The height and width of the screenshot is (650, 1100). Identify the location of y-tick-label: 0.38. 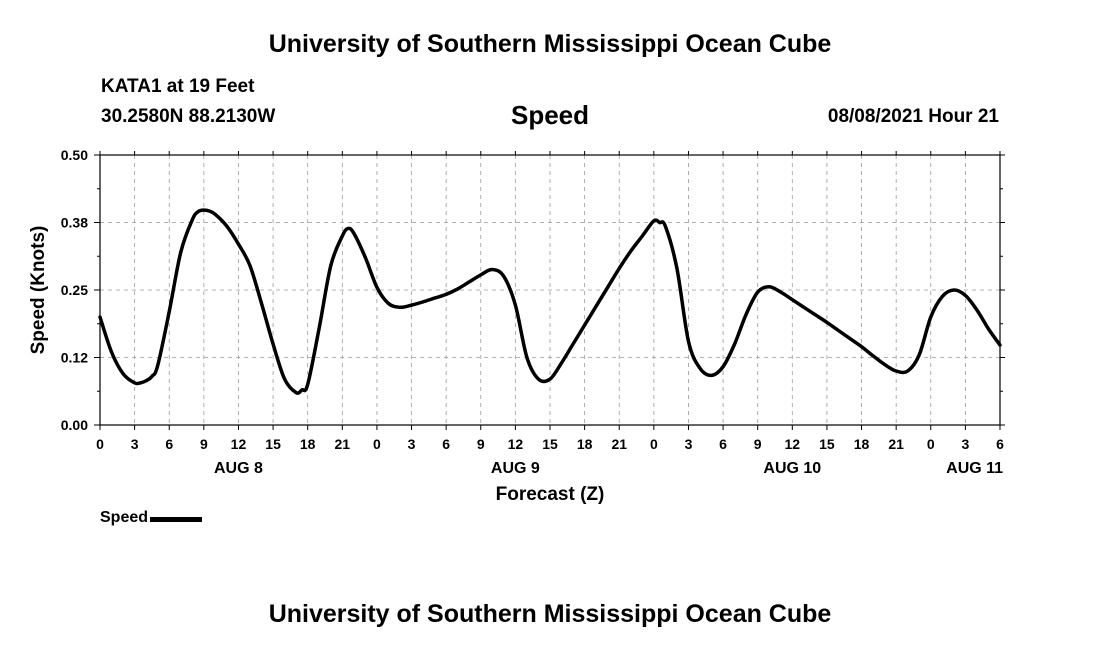
(74, 223).